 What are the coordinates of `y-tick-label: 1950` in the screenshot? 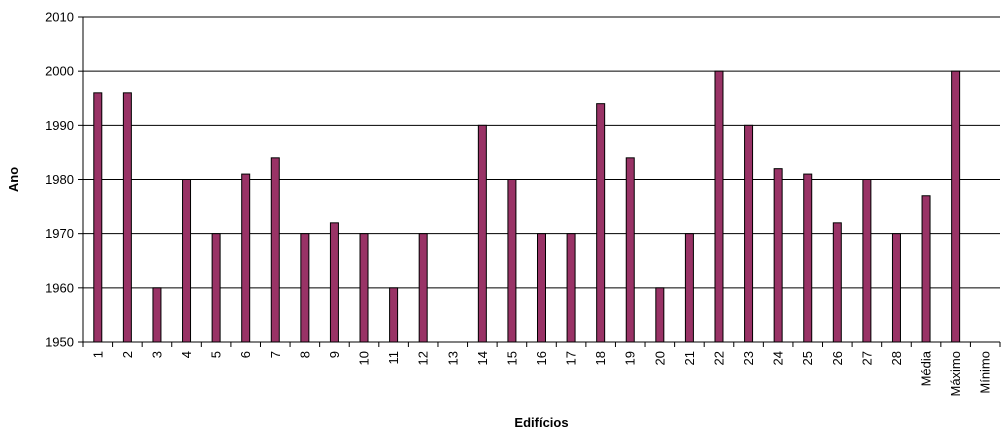 It's located at (59, 342).